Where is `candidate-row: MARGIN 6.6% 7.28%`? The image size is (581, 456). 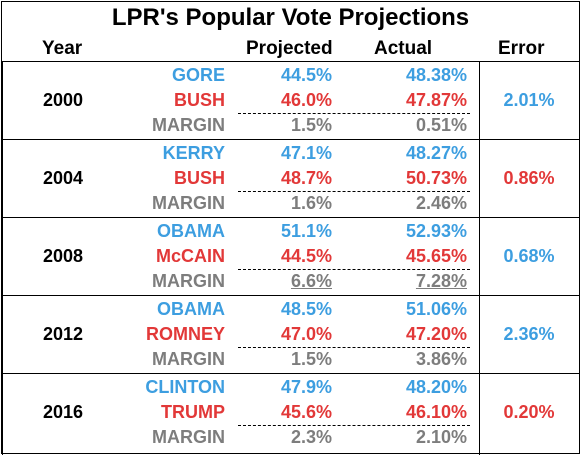
candidate-row: MARGIN 6.6% 7.28% is located at coordinates (290, 281).